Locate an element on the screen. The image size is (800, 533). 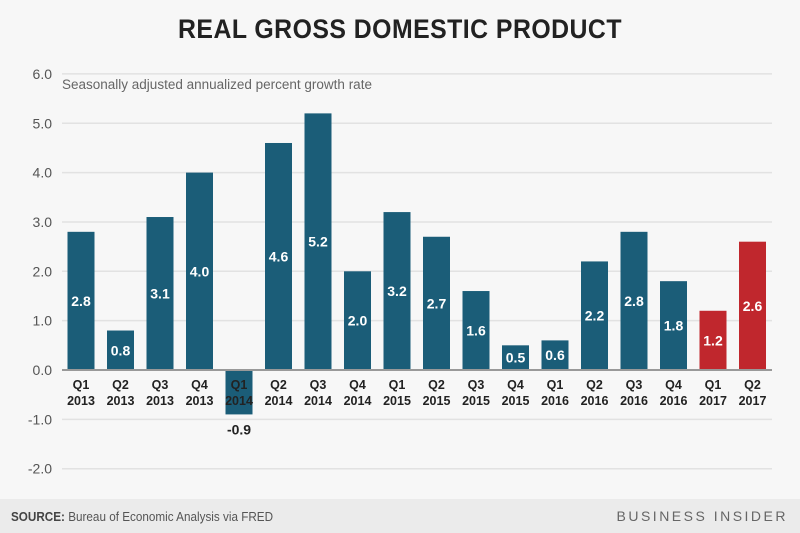
brand-logo: BUSINESS INSIDER is located at coordinates (702, 516).